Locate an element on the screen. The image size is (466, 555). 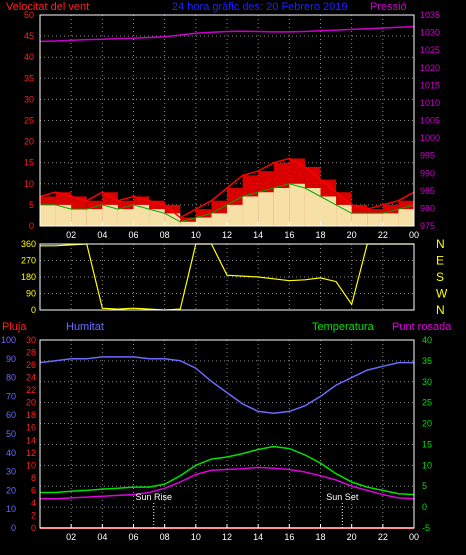
wind-x-tick-label: 16 is located at coordinates (289, 235).